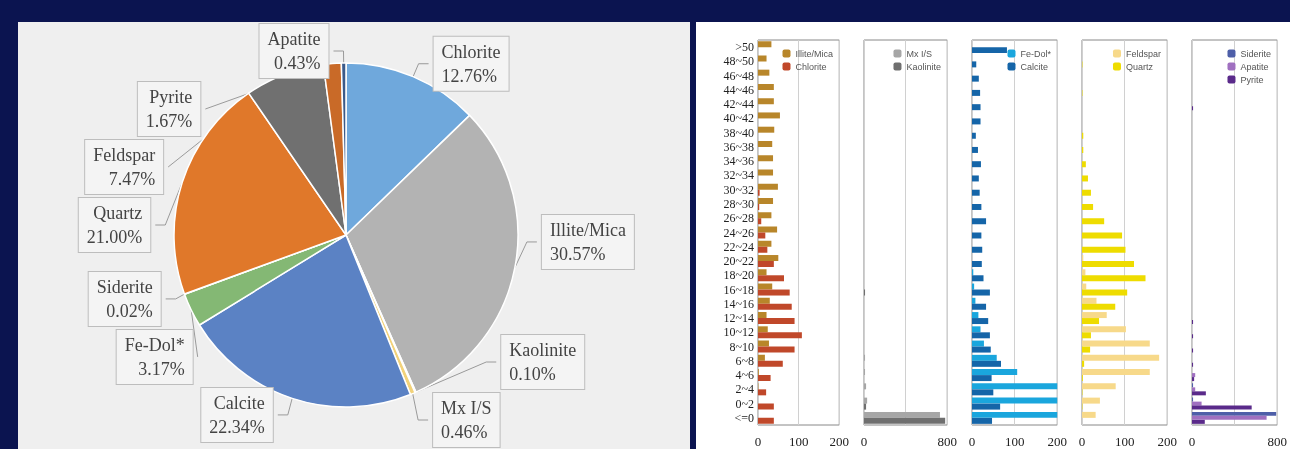 Image resolution: width=1290 pixels, height=449 pixels. Describe the element at coordinates (169, 121) in the screenshot. I see `data-label: 1.67%` at that location.